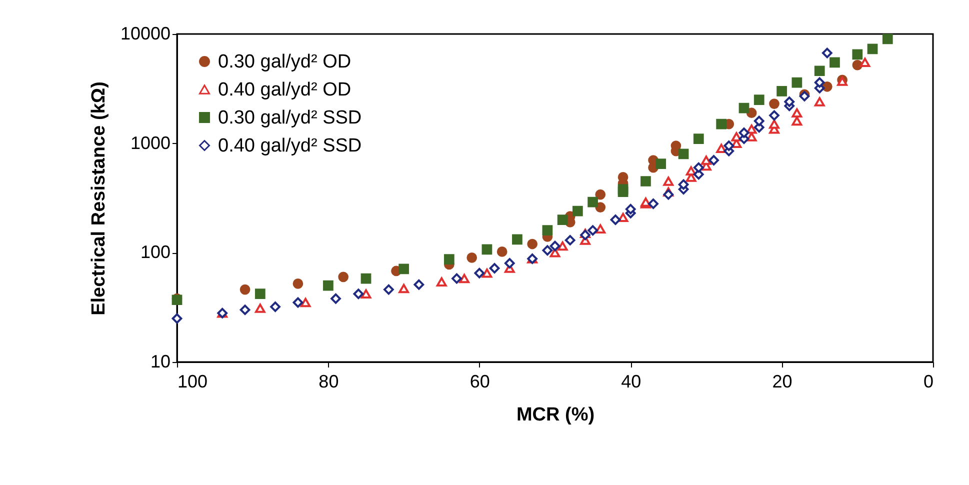  What do you see at coordinates (928, 382) in the screenshot?
I see `x-tick-label: 0` at bounding box center [928, 382].